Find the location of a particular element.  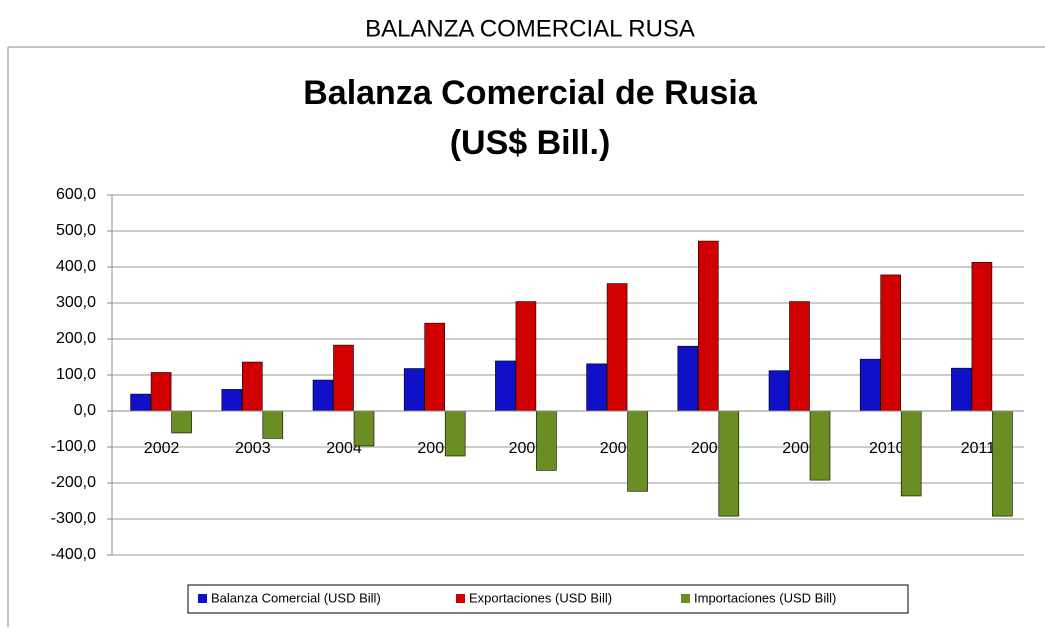

y-tick-label: 200,0 is located at coordinates (76, 338).